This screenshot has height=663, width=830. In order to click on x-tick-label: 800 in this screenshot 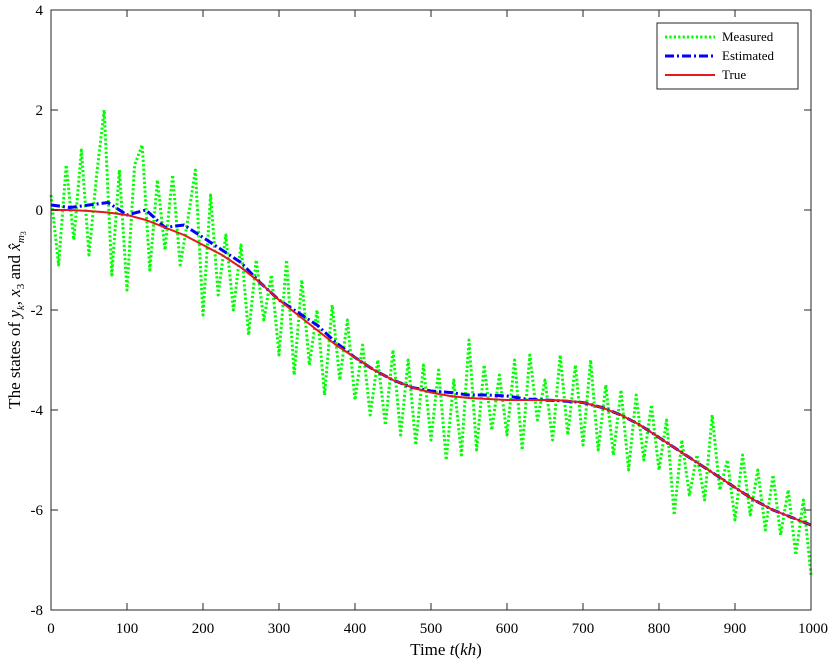, I will do `click(659, 629)`.